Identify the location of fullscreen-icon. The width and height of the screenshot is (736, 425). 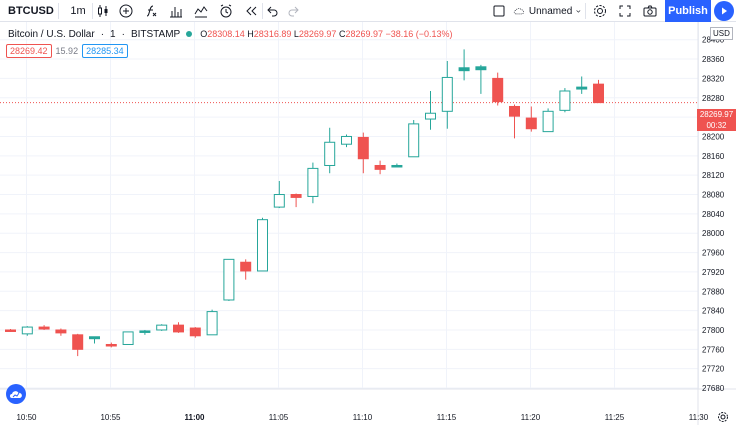
(625, 11).